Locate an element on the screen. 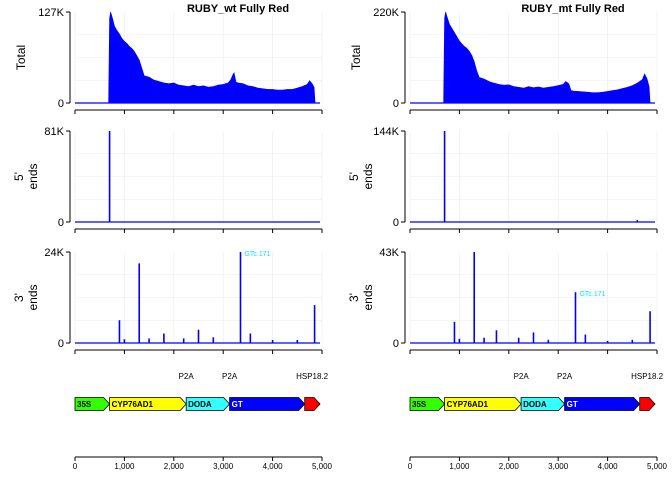 The image size is (672, 480). track-3-panel-2: GTc.171 43K 0 3'ends is located at coordinates (502, 300).